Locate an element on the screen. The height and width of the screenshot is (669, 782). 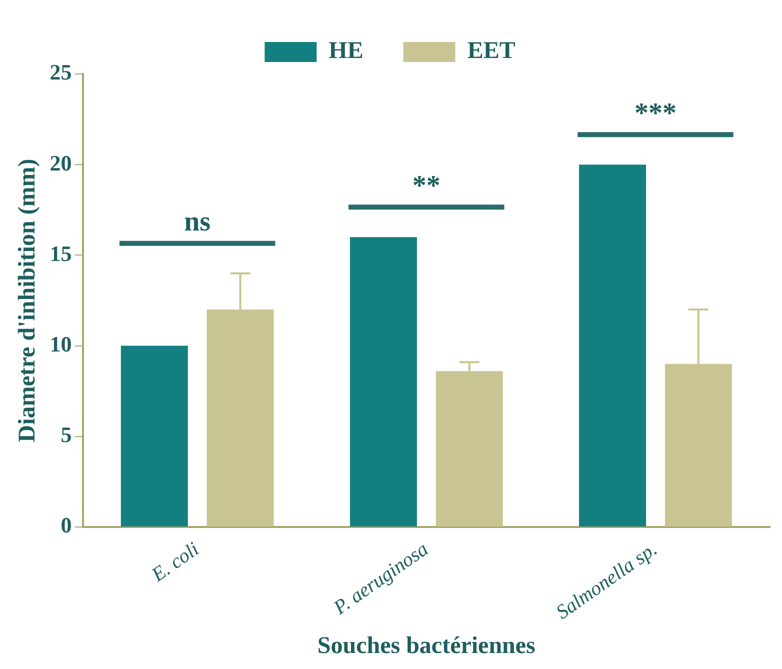
legend-label: HE is located at coordinates (346, 51).